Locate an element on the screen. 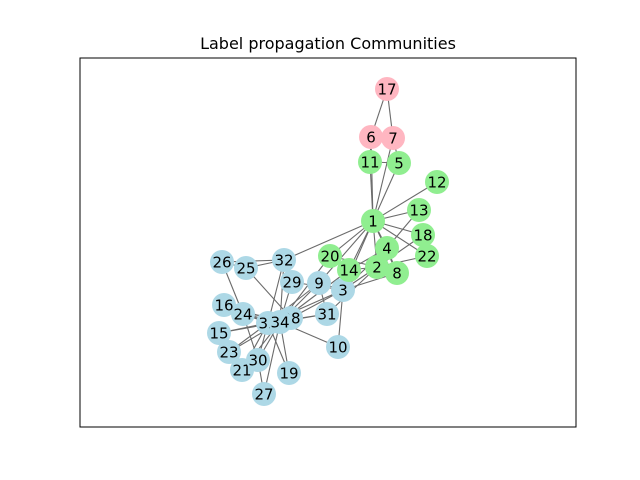 The width and height of the screenshot is (640, 480). node-17: 17 is located at coordinates (387, 89).